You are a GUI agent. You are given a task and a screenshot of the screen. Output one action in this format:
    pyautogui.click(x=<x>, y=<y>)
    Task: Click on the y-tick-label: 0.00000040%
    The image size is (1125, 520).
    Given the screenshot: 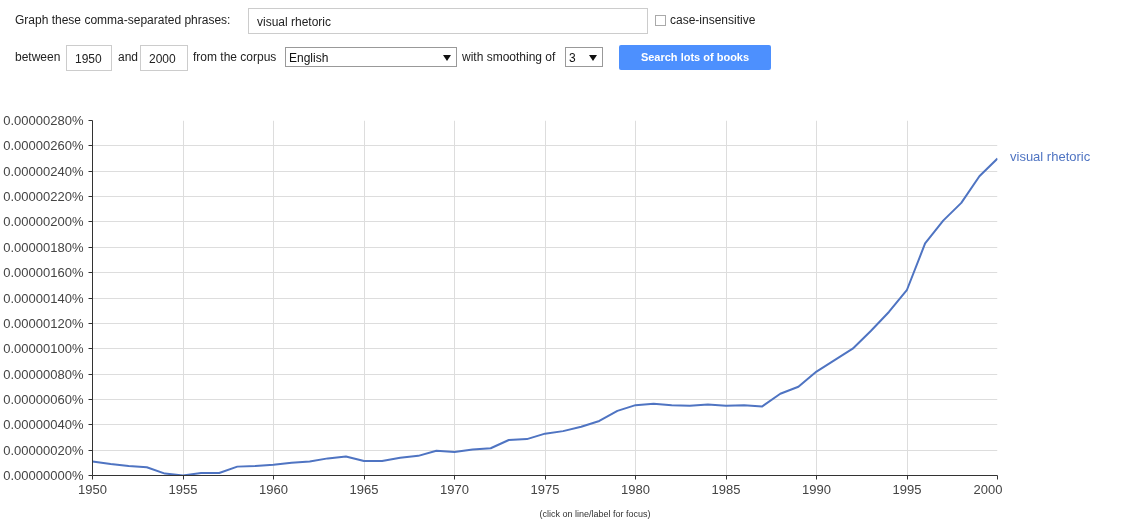 What is the action you would take?
    pyautogui.click(x=43, y=425)
    